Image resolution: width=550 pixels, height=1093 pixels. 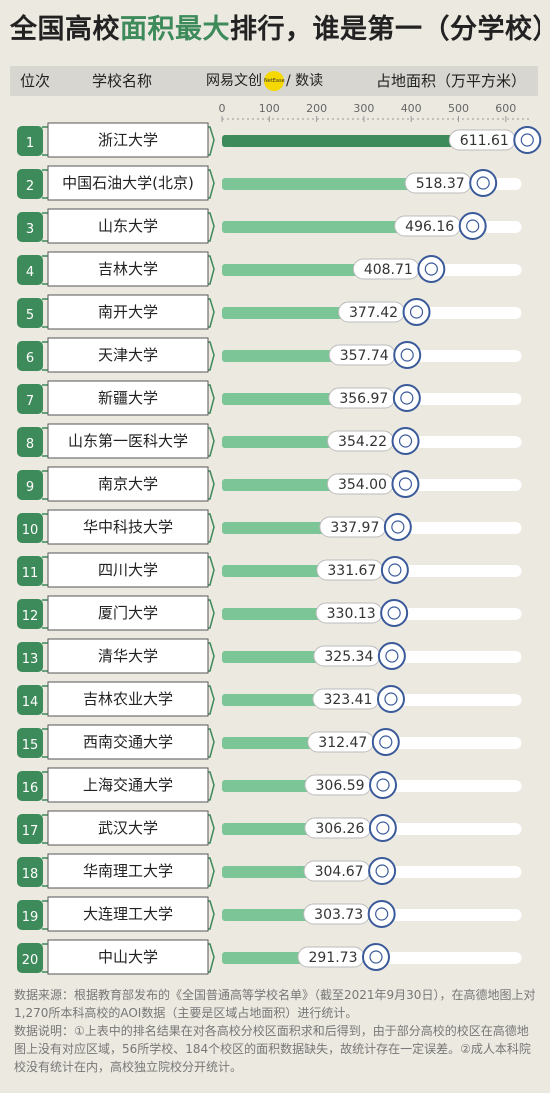 What do you see at coordinates (373, 313) in the screenshot?
I see `value-label: 377.42` at bounding box center [373, 313].